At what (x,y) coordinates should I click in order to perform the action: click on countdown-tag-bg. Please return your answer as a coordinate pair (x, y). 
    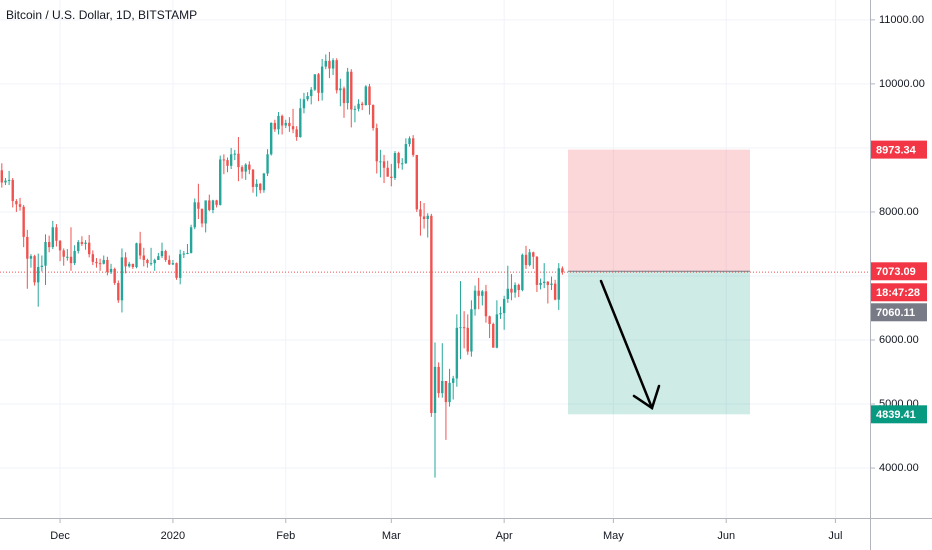
    Looking at the image, I should click on (899, 292).